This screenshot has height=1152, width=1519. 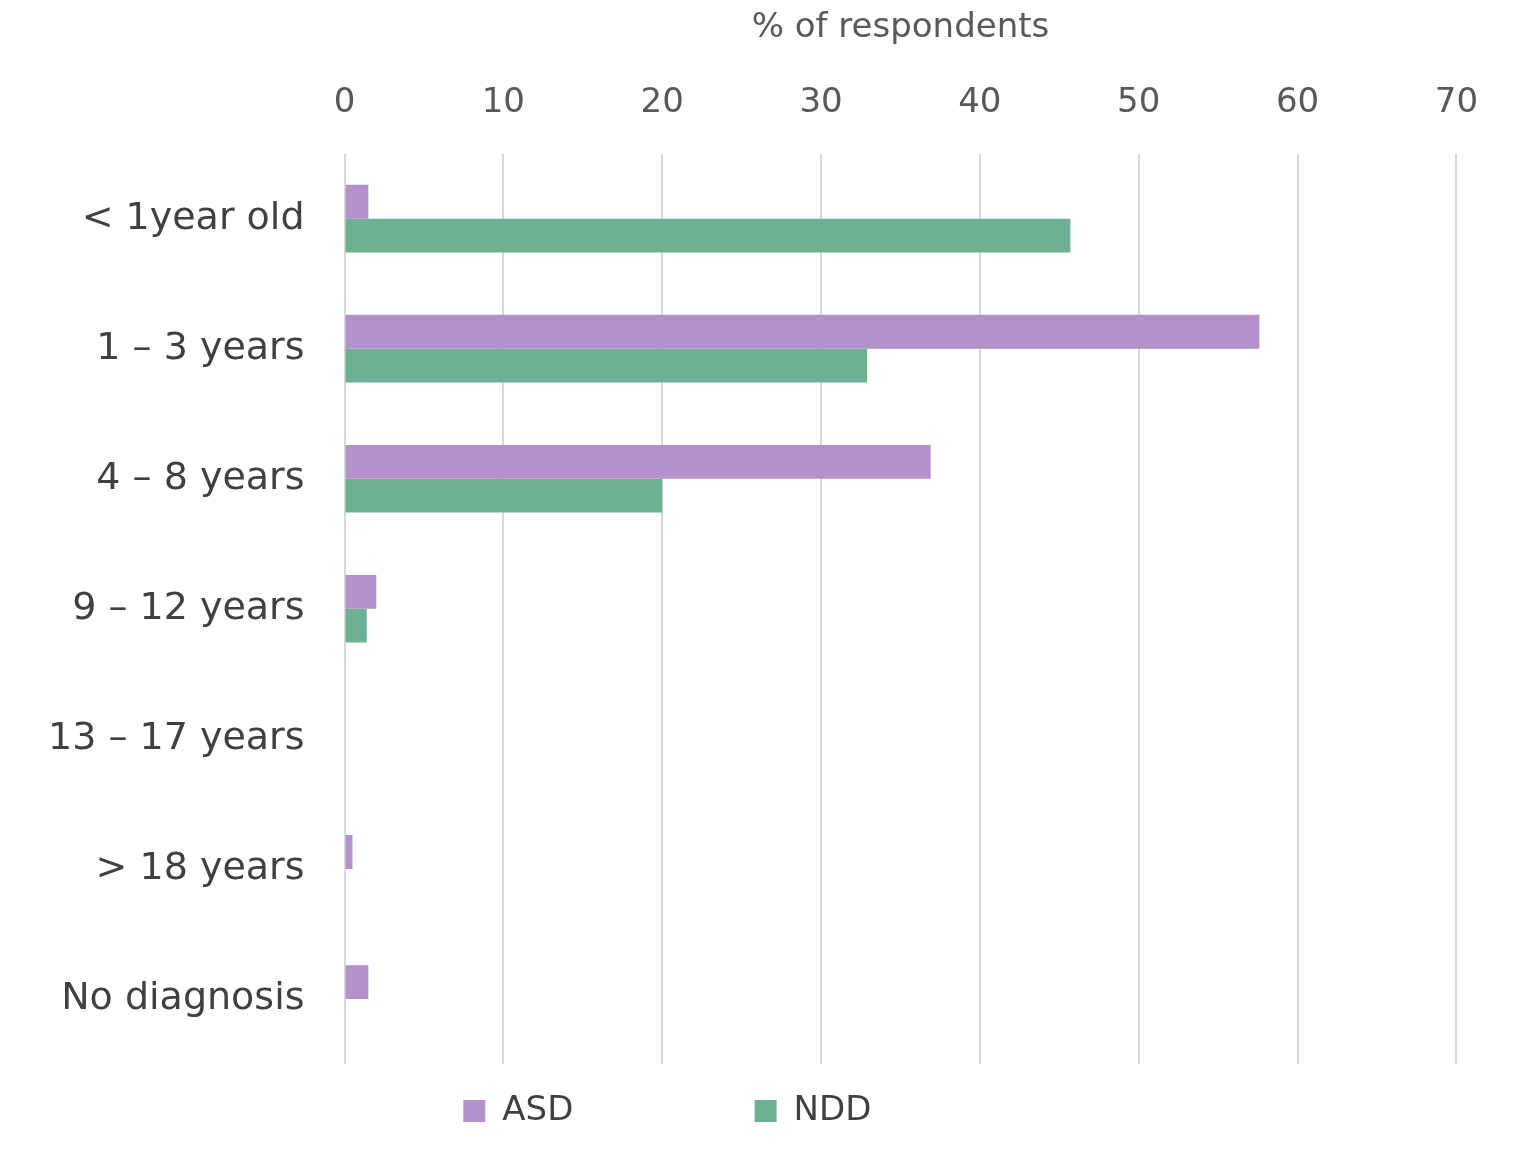 I want to click on y-tick-label: 13 – 17 years, so click(x=176, y=735).